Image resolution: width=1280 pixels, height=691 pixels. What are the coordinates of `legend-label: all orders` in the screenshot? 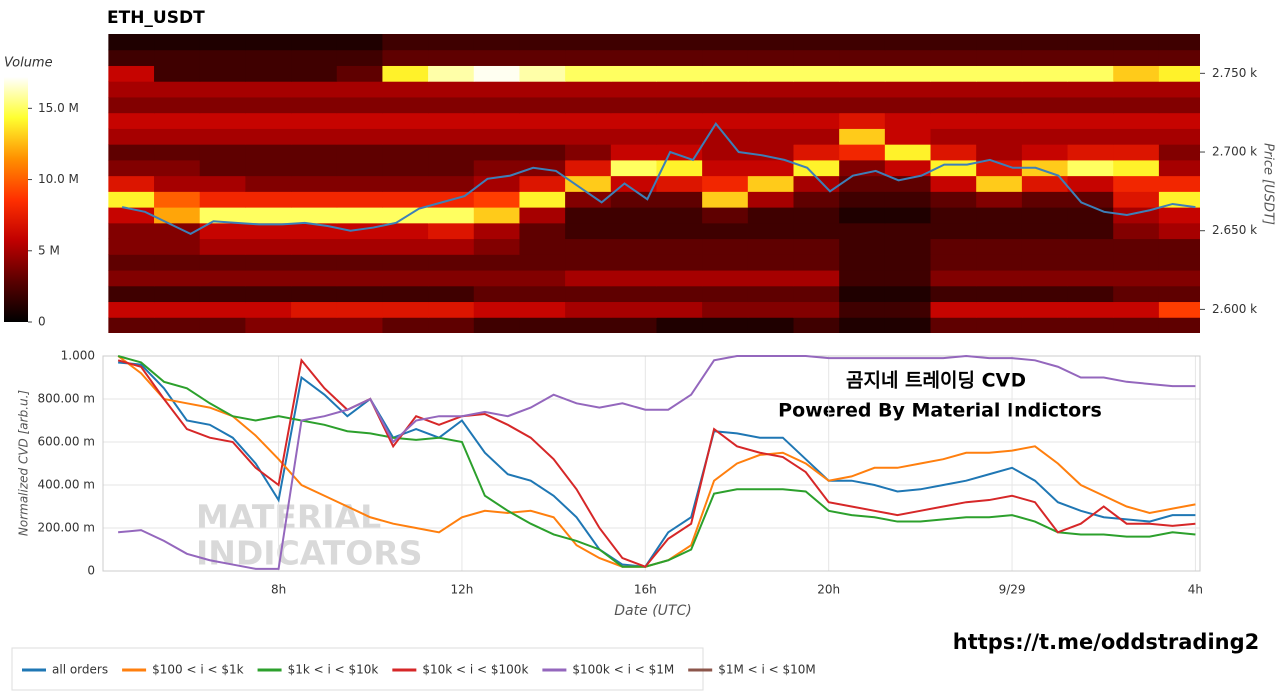 It's located at (80, 670).